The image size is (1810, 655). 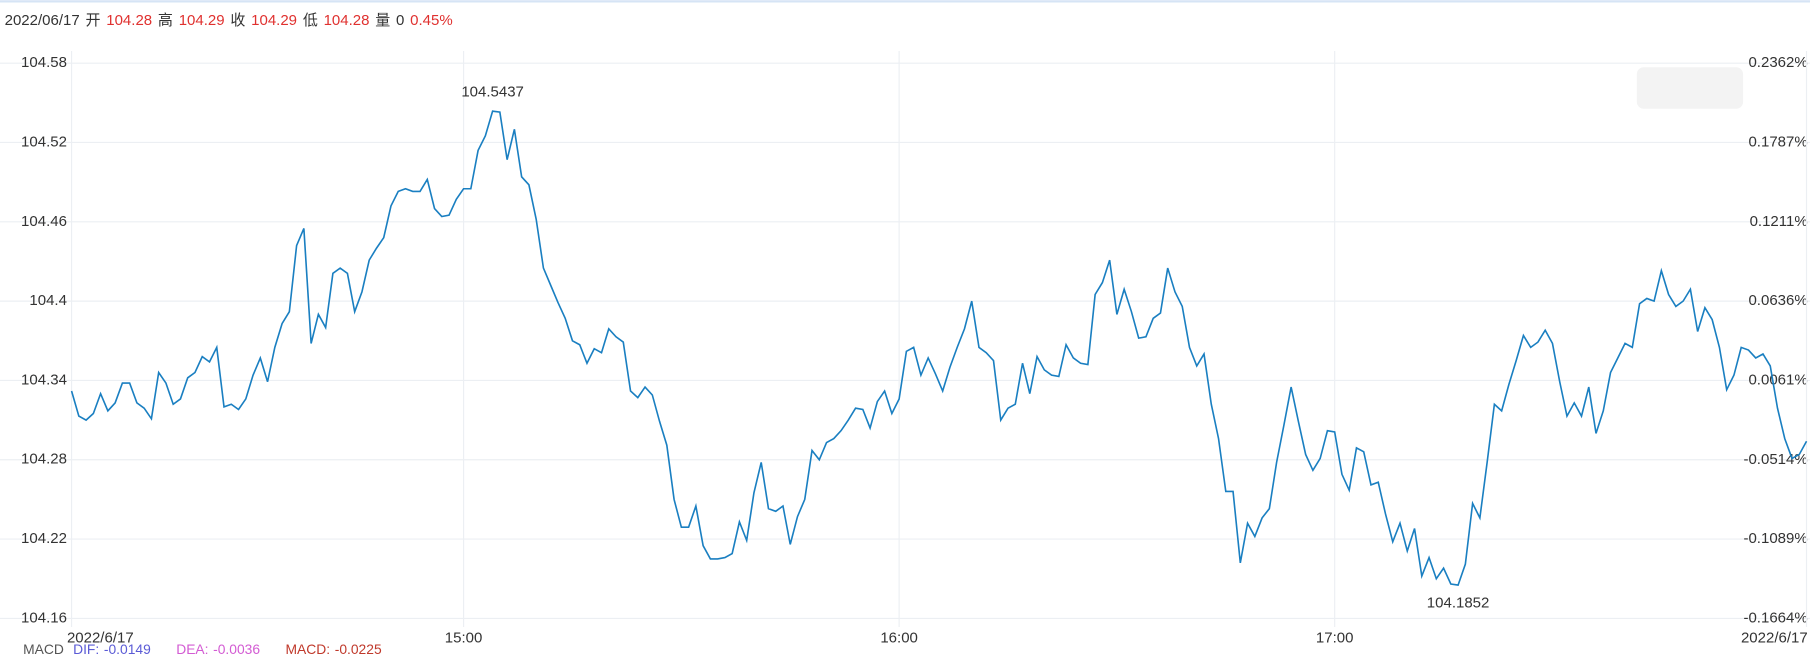 I want to click on macd-field-name: DIF:, so click(x=86, y=648).